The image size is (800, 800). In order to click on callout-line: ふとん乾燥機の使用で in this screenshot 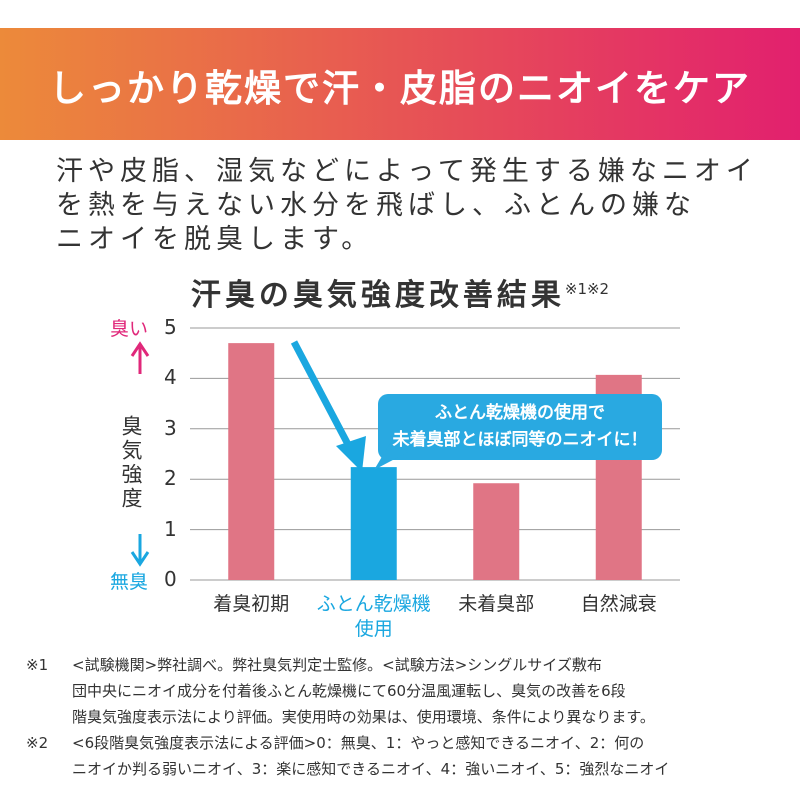, I will do `click(520, 413)`.